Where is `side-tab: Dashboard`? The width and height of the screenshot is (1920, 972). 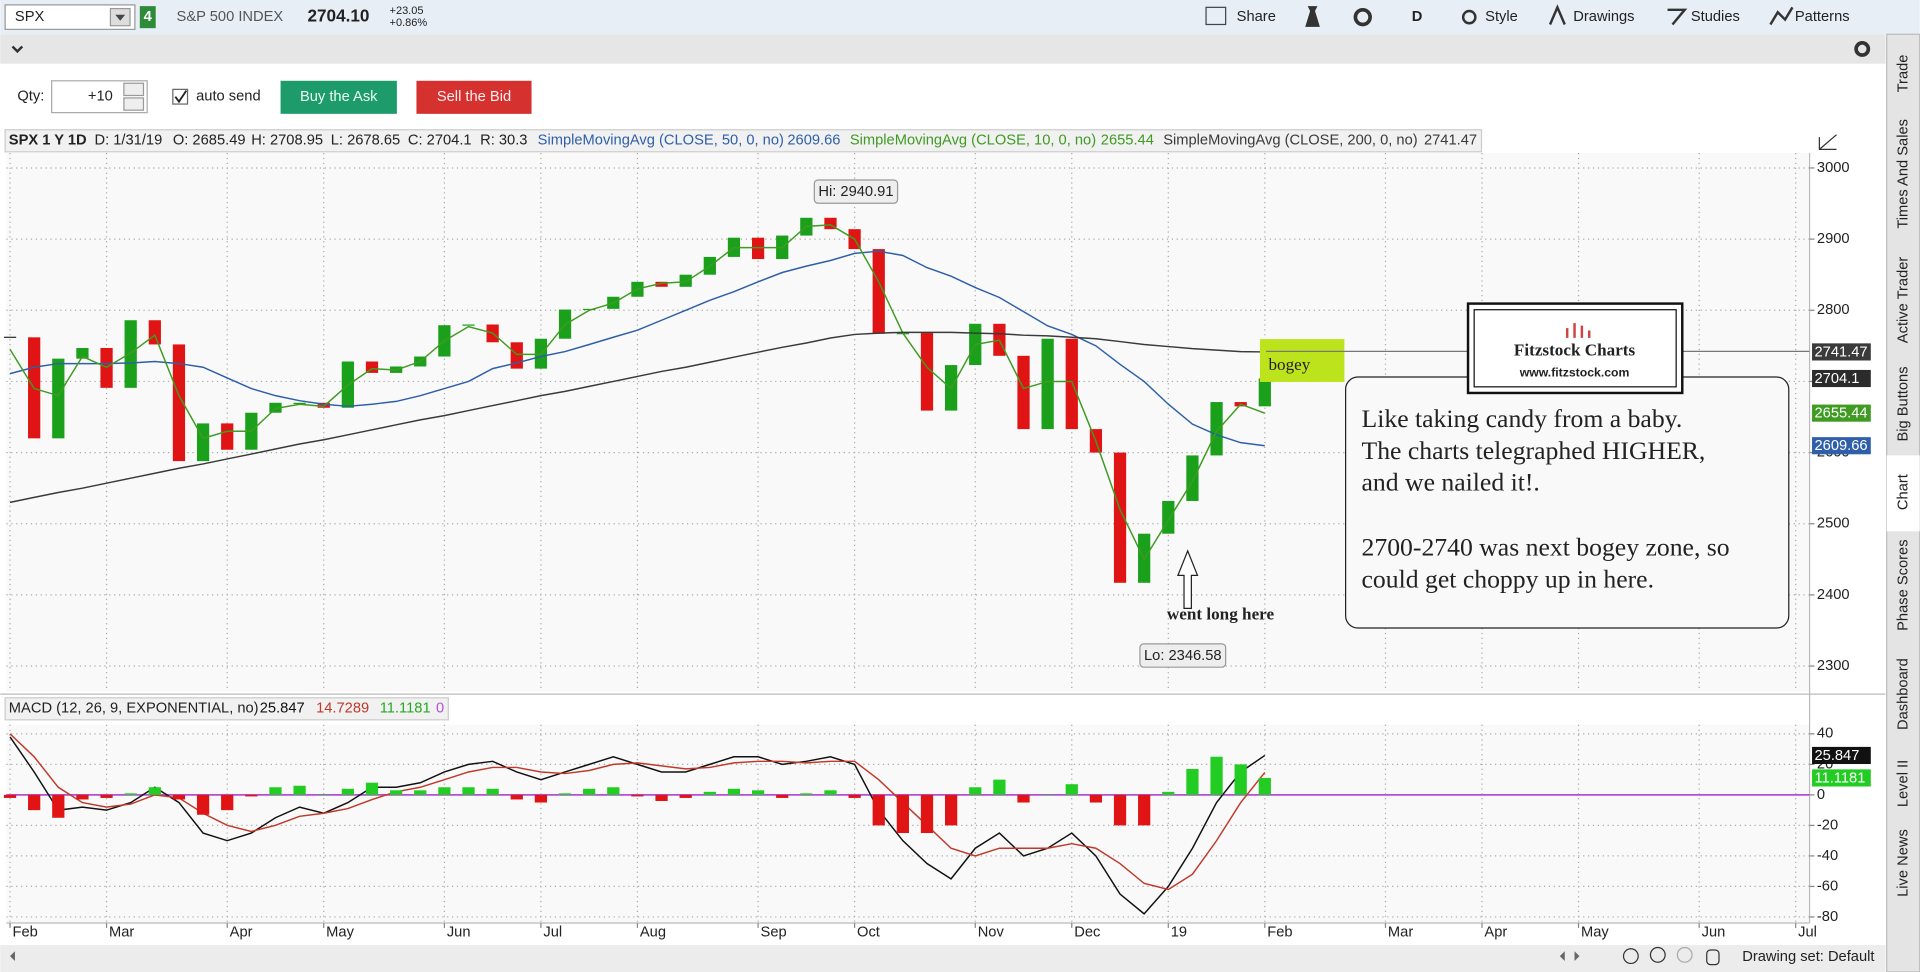
side-tab: Dashboard is located at coordinates (1904, 694).